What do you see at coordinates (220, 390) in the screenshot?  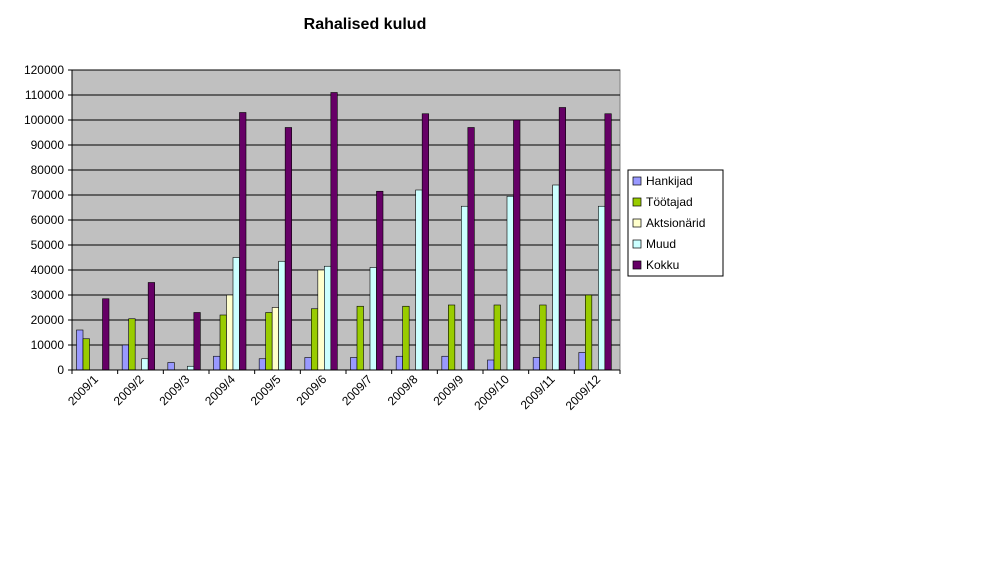 I see `x-tick-label: 2009/4` at bounding box center [220, 390].